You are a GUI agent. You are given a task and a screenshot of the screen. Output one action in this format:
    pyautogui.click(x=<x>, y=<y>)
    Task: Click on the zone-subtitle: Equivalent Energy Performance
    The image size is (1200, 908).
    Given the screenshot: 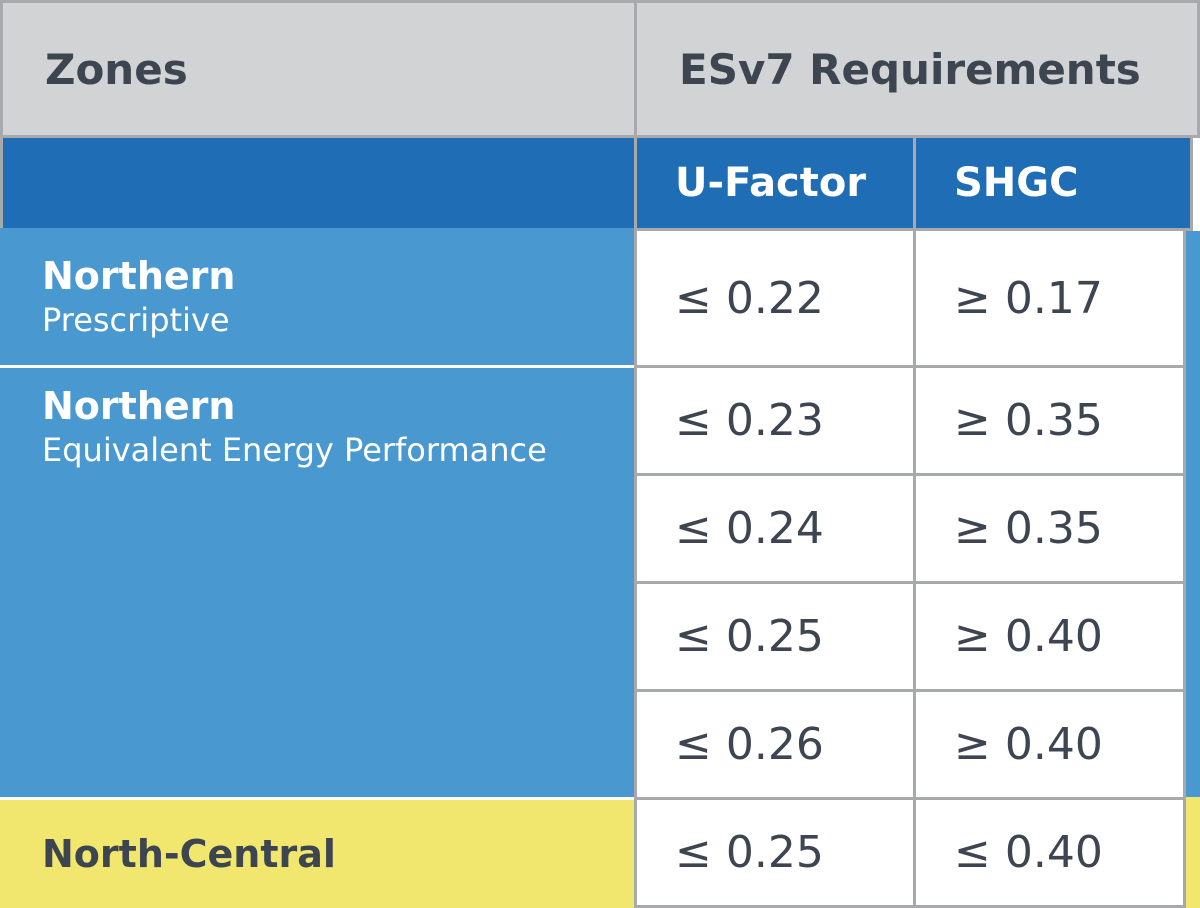 What is the action you would take?
    pyautogui.click(x=294, y=450)
    